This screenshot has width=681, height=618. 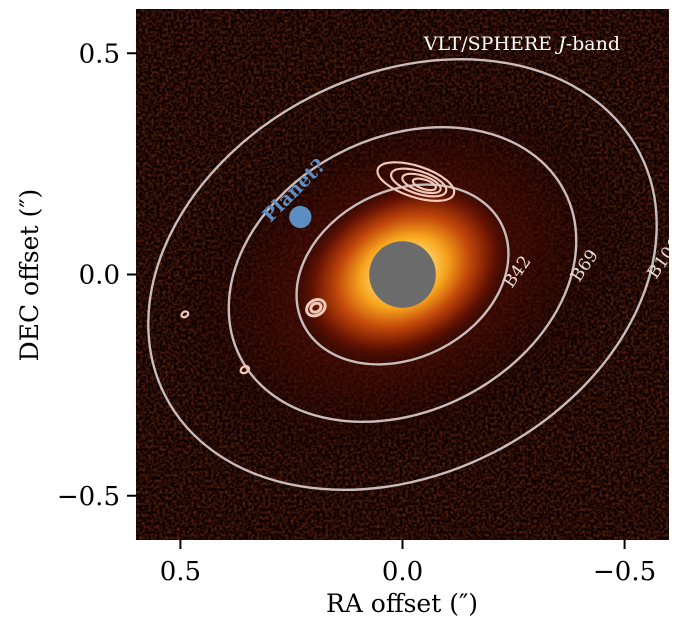 I want to click on x-axis-label: RA offset (″), so click(x=402, y=603).